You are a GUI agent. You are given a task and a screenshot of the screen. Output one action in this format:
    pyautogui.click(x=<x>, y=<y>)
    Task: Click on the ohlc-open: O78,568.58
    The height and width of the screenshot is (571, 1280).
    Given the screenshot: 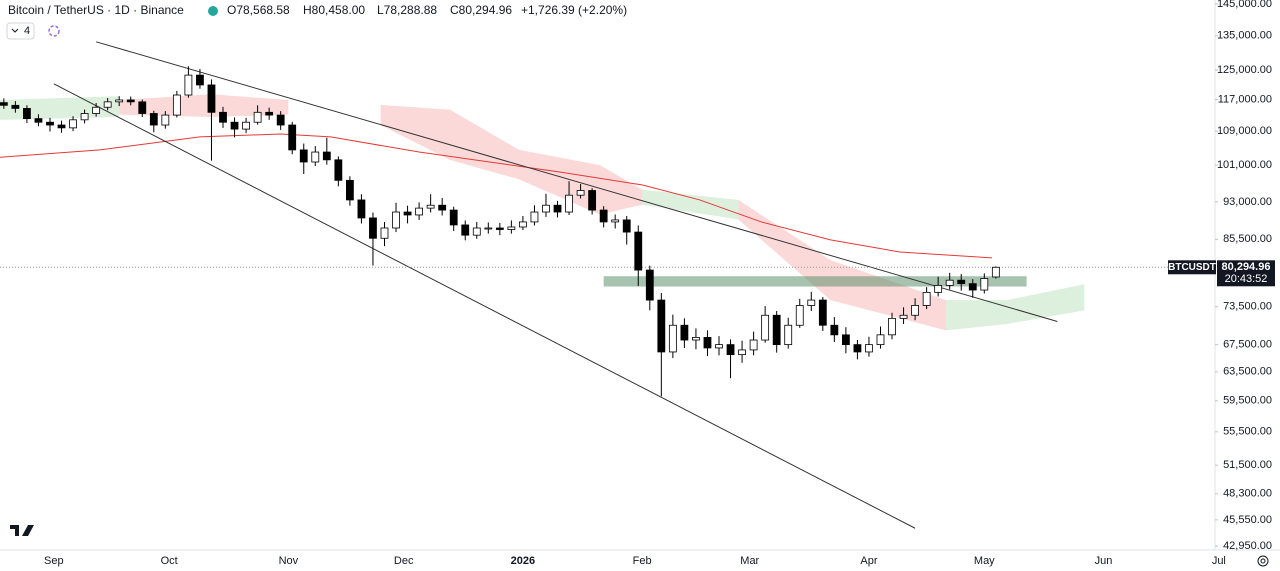 What is the action you would take?
    pyautogui.click(x=258, y=10)
    